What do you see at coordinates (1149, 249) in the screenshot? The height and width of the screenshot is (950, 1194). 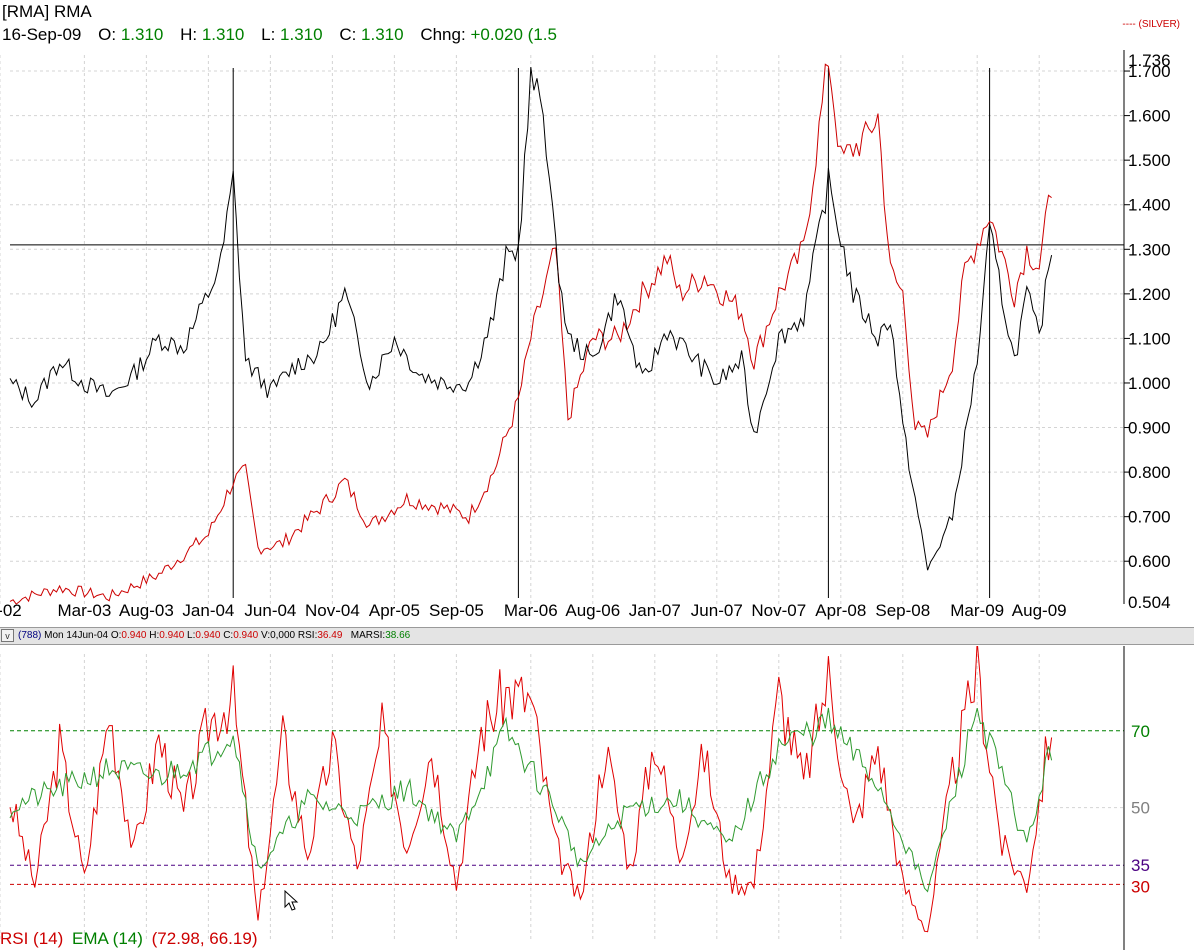 I see `y-tick-label: 1.300` at bounding box center [1149, 249].